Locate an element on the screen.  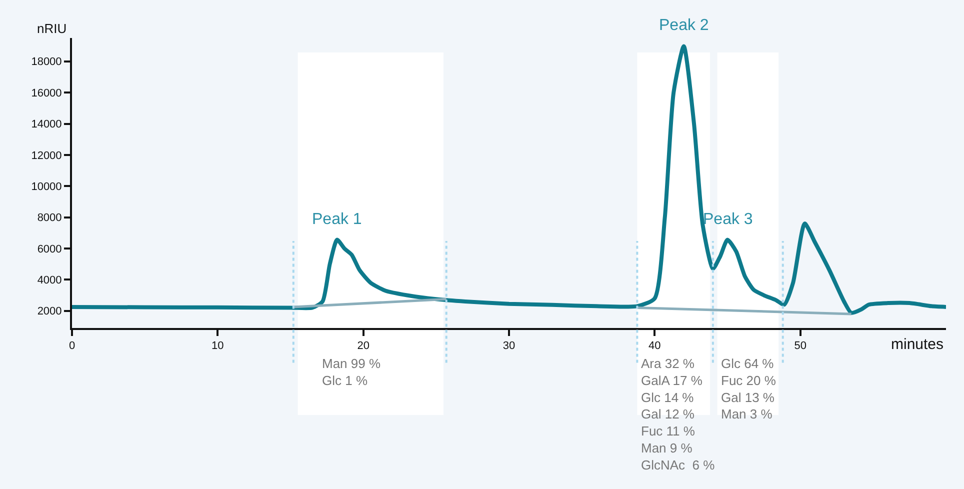
text: Man 99 % Glc 1 % is located at coordinates (351, 372).